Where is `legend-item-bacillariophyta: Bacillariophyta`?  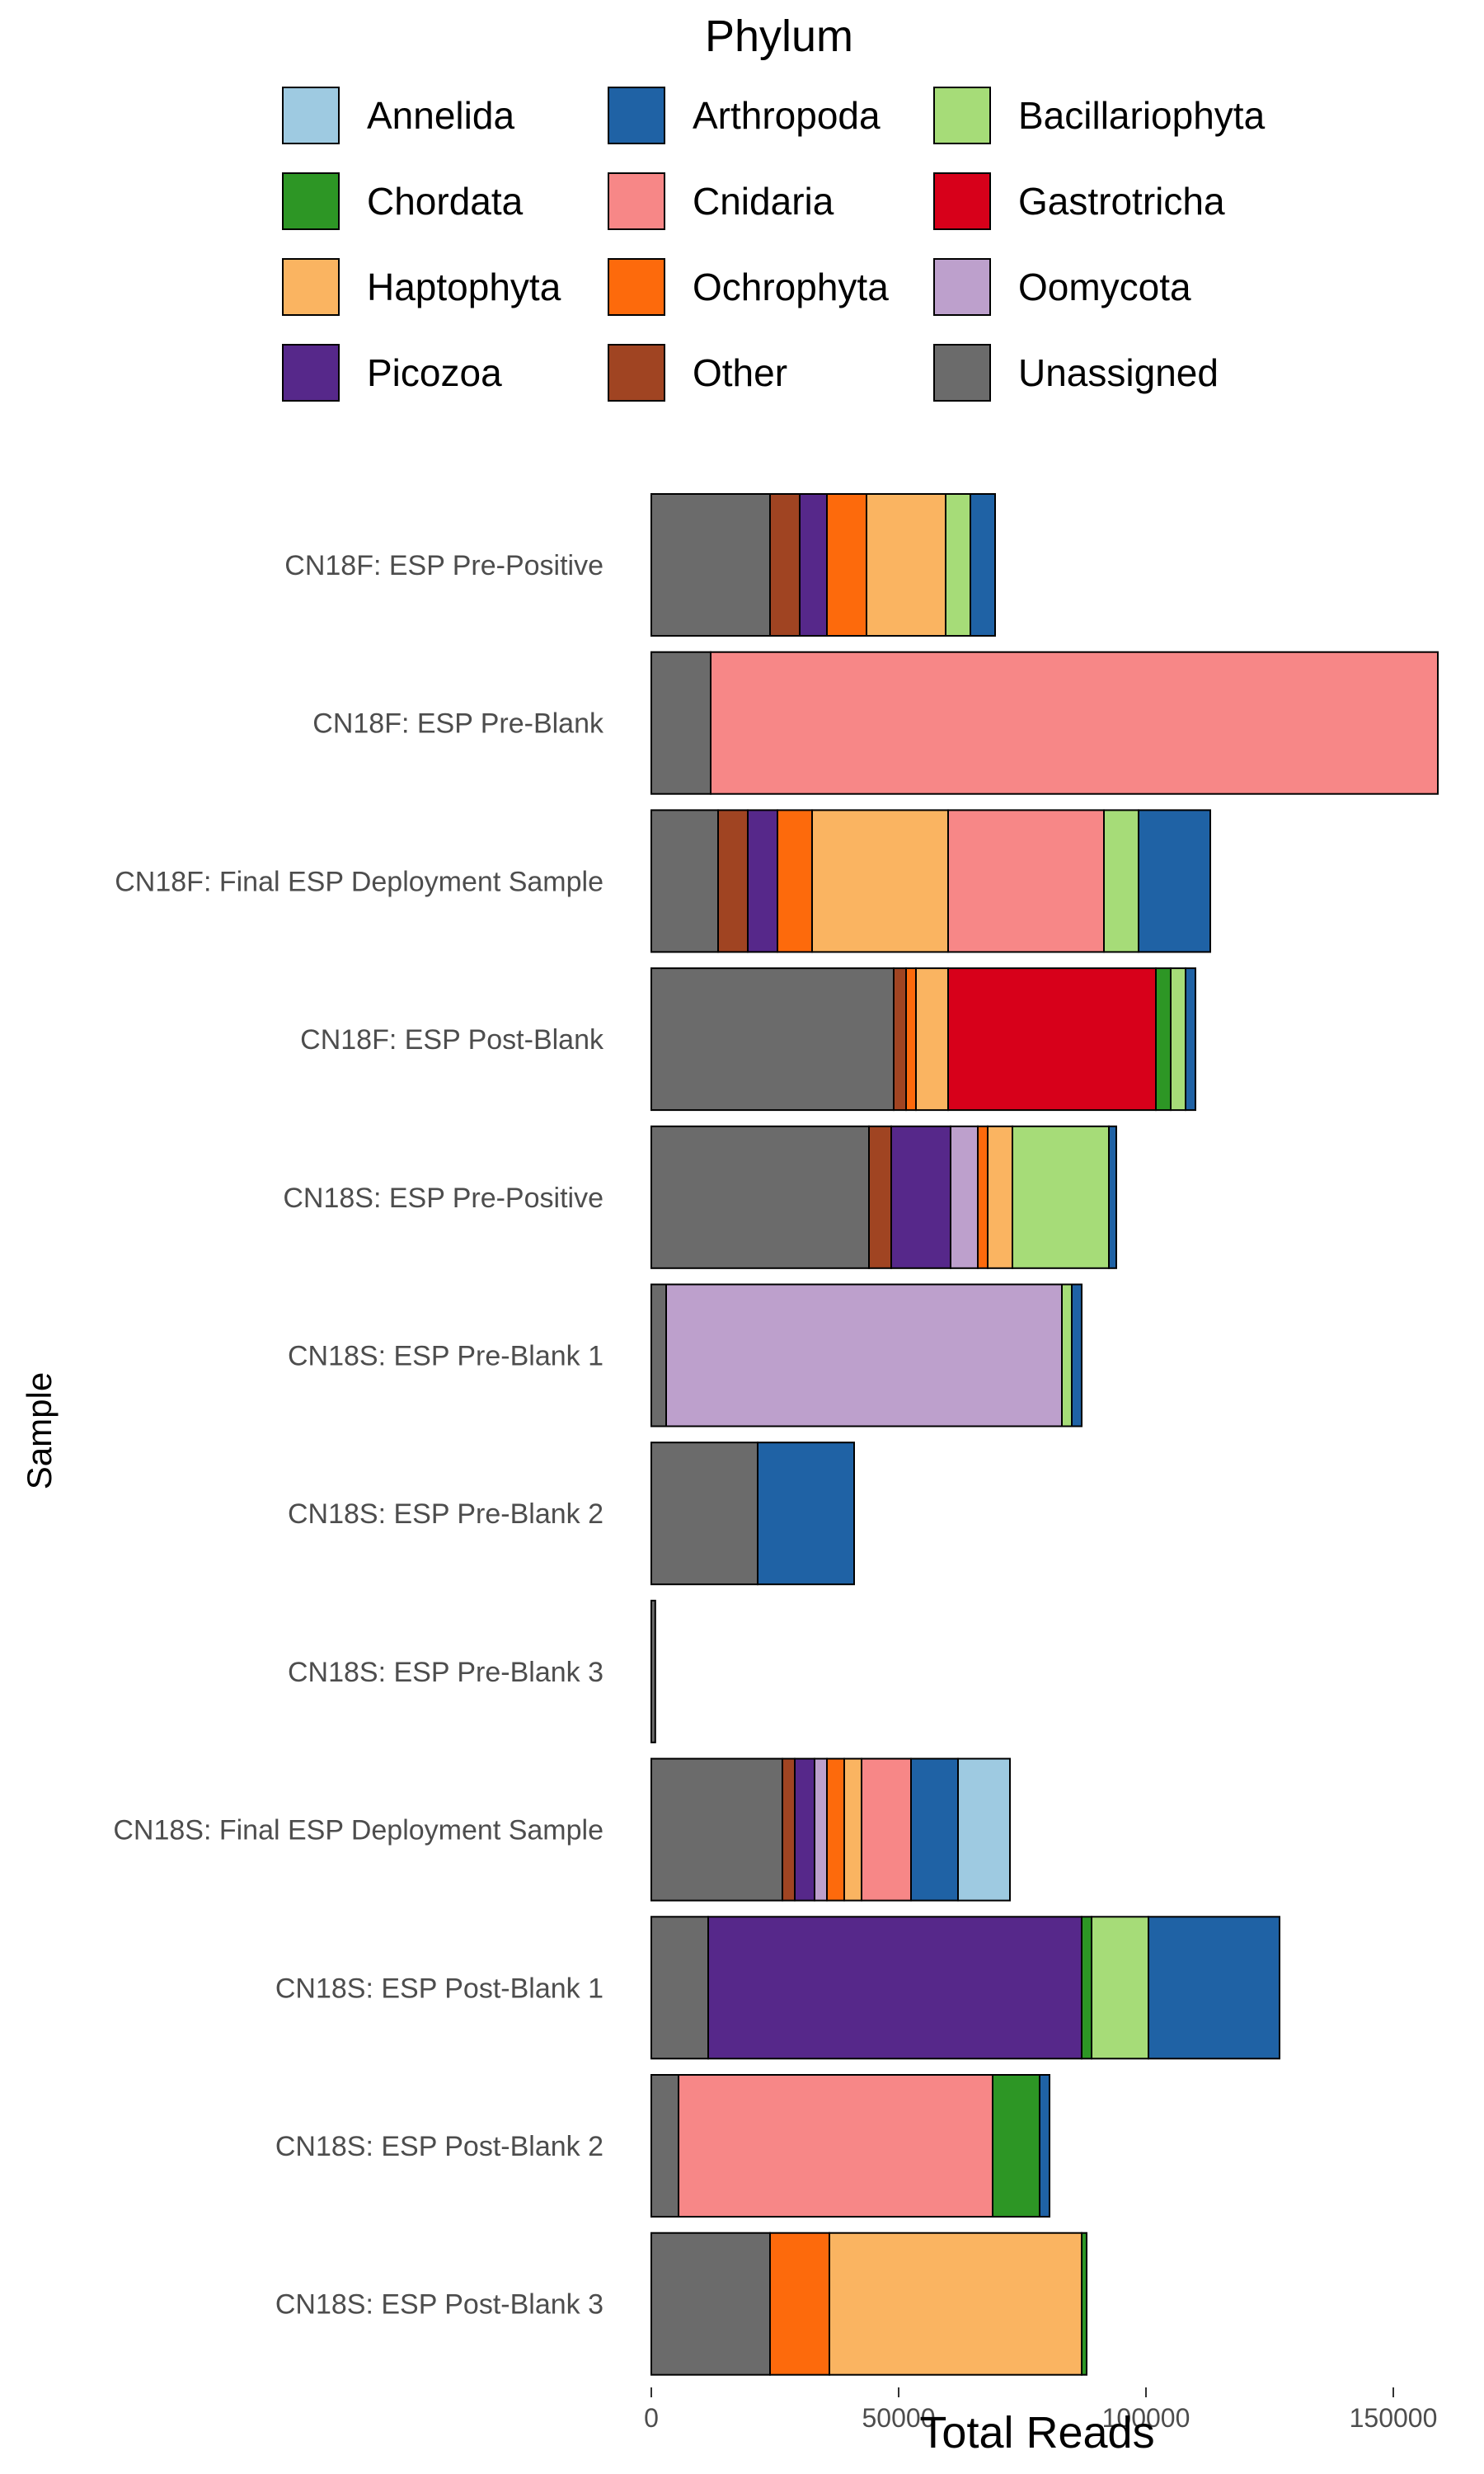
legend-item-bacillariophyta: Bacillariophyta is located at coordinates (1099, 115).